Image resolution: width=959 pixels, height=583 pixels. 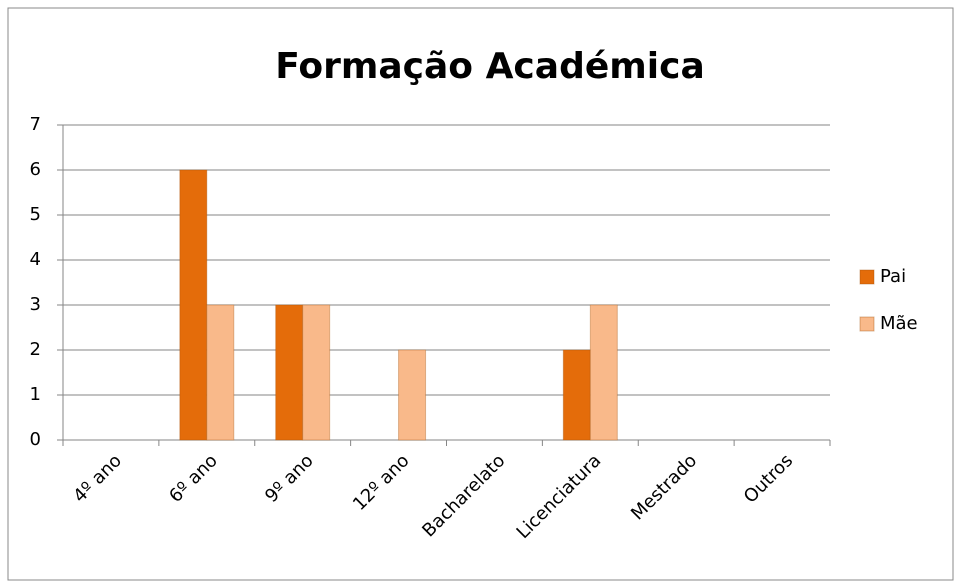 What do you see at coordinates (899, 323) in the screenshot?
I see `legend-label: Mãe` at bounding box center [899, 323].